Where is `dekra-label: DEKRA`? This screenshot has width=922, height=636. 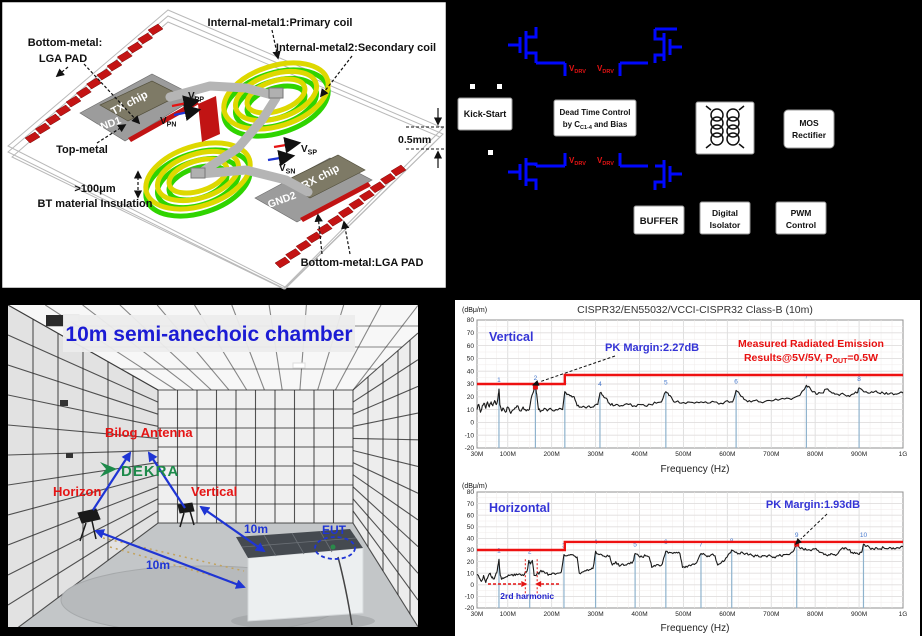 dekra-label: DEKRA is located at coordinates (150, 471).